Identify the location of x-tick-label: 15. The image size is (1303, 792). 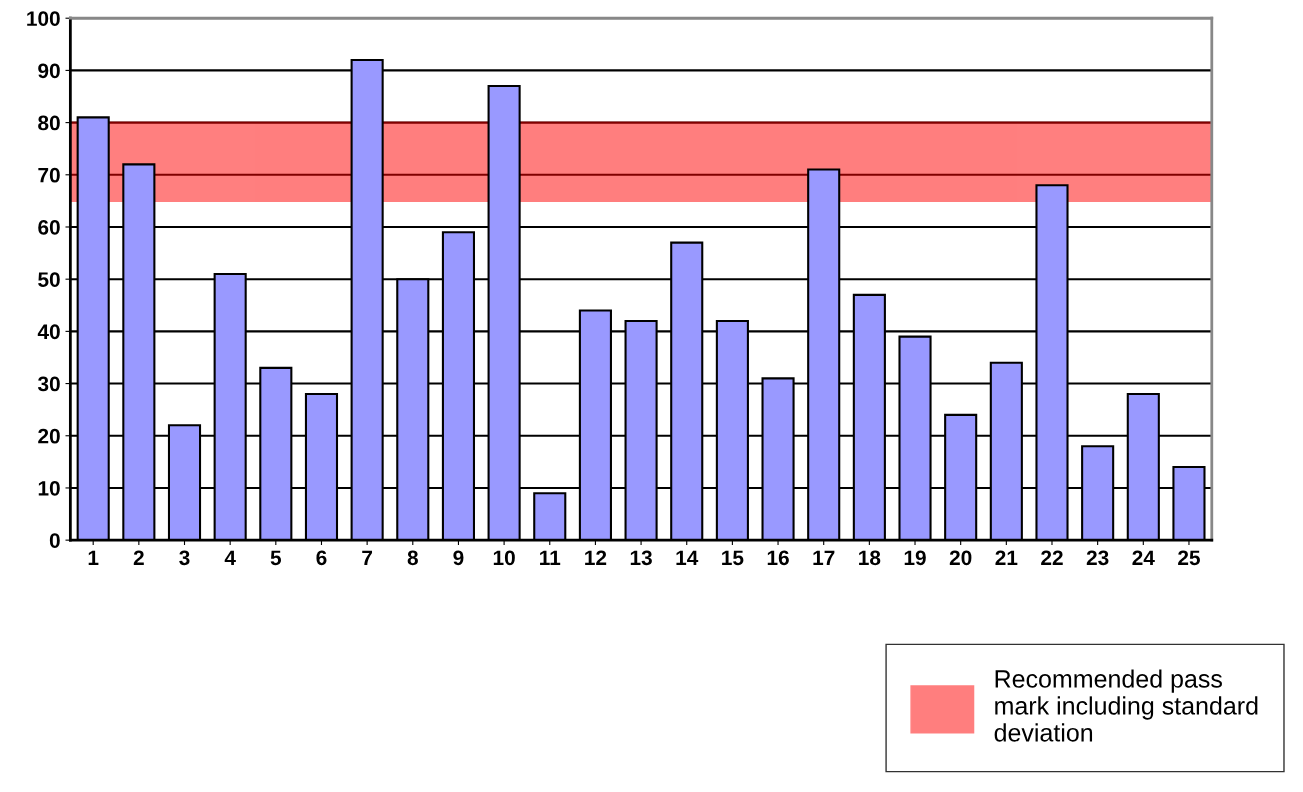
(733, 558).